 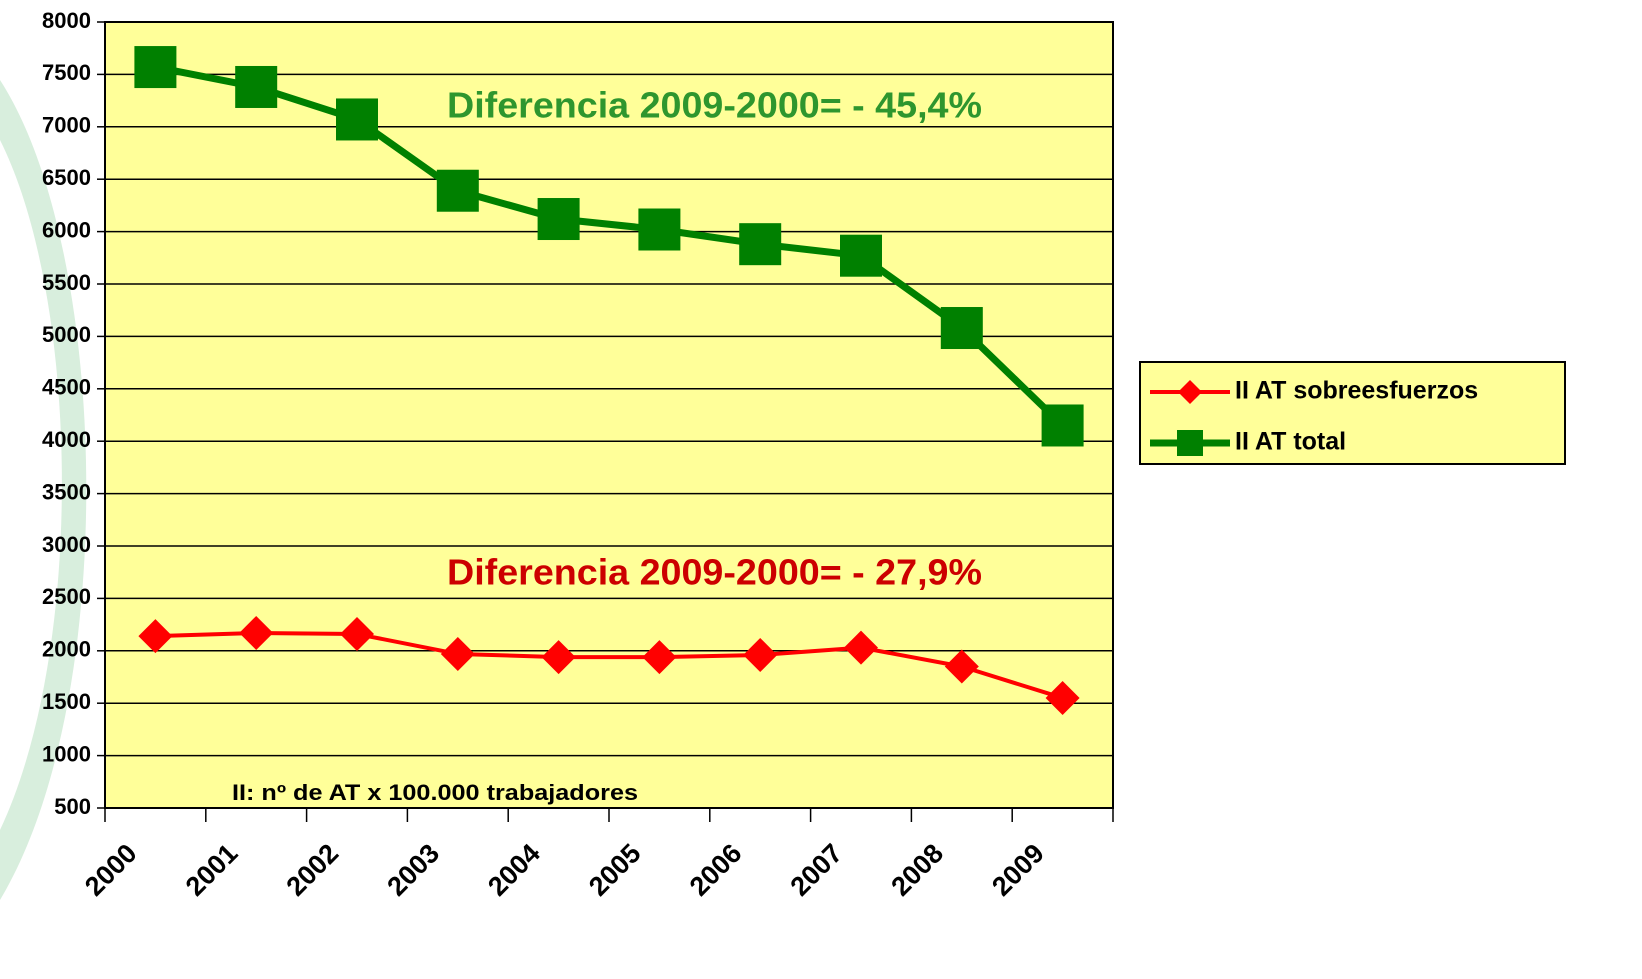 I want to click on y-tick-label: 4000, so click(x=66, y=439).